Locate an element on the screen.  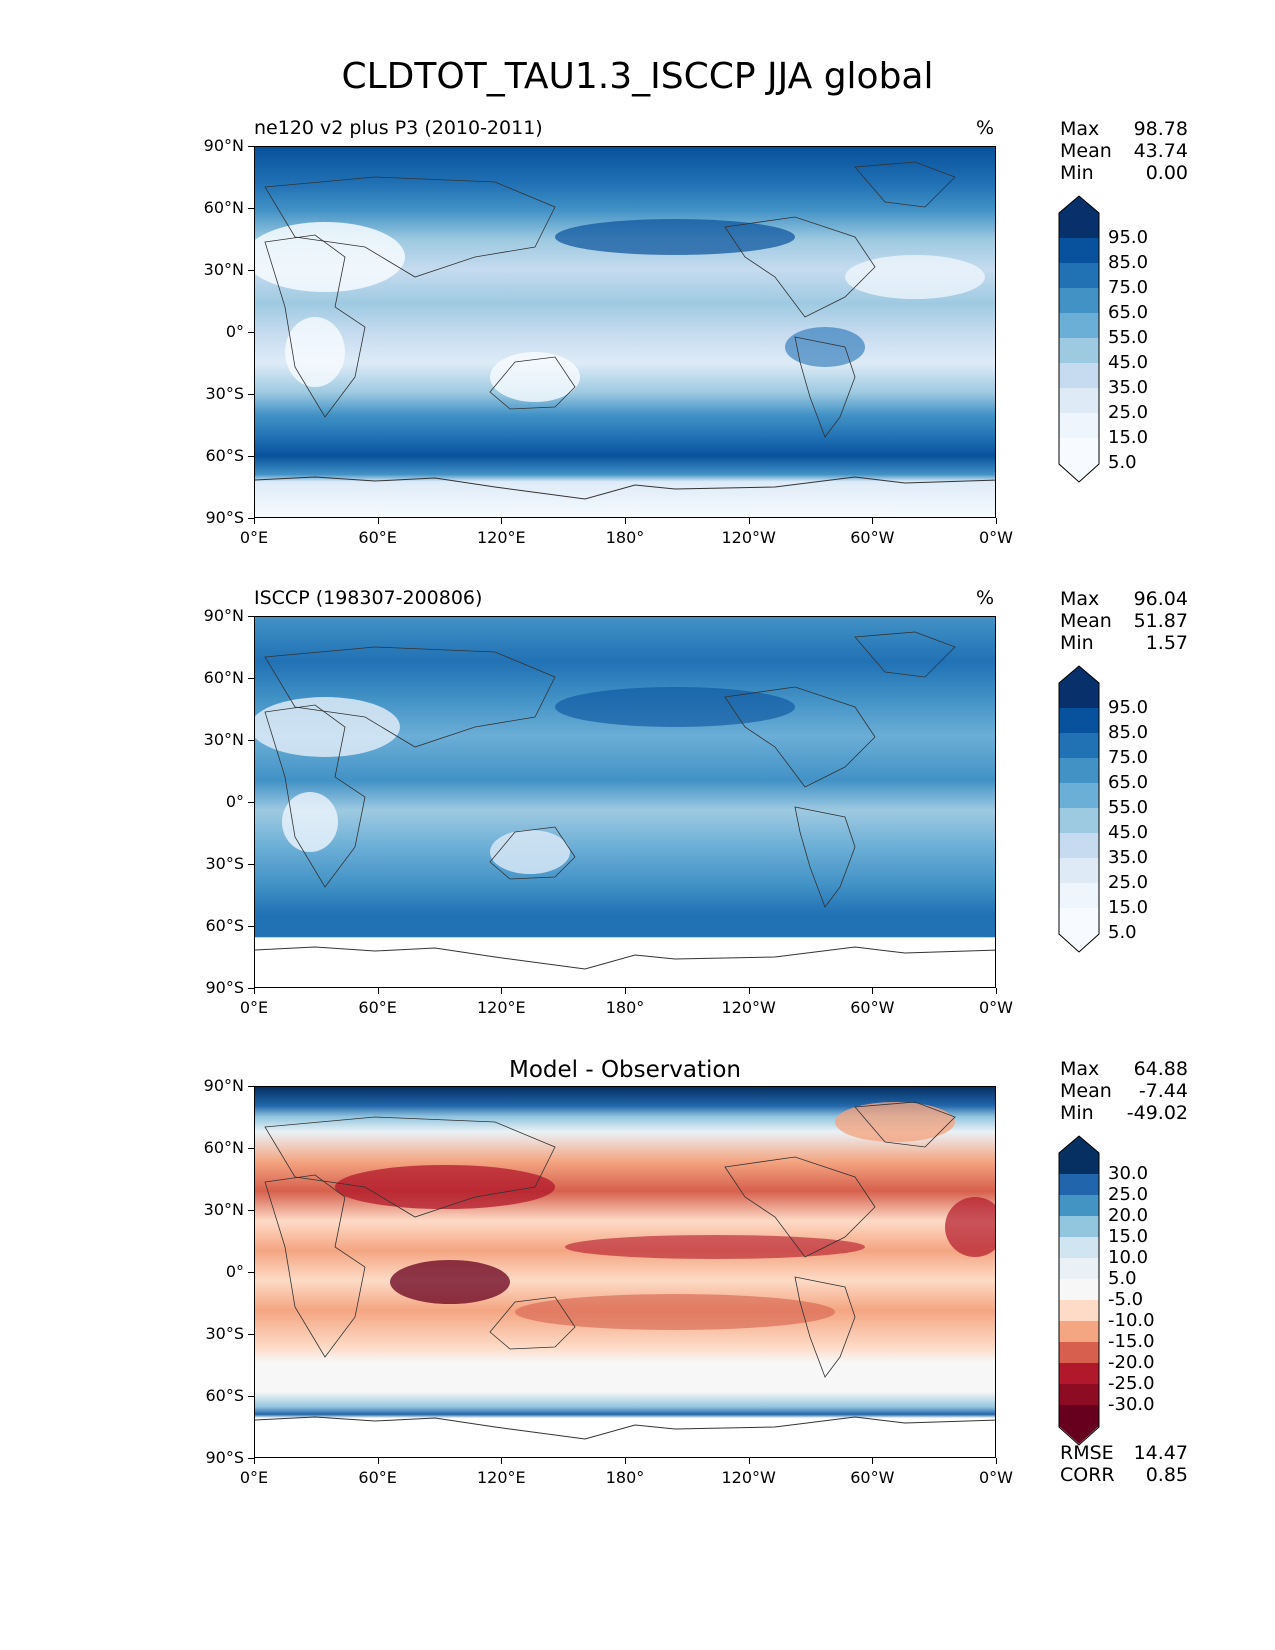
stat-max-value: 64.88 is located at coordinates (1160, 1069).